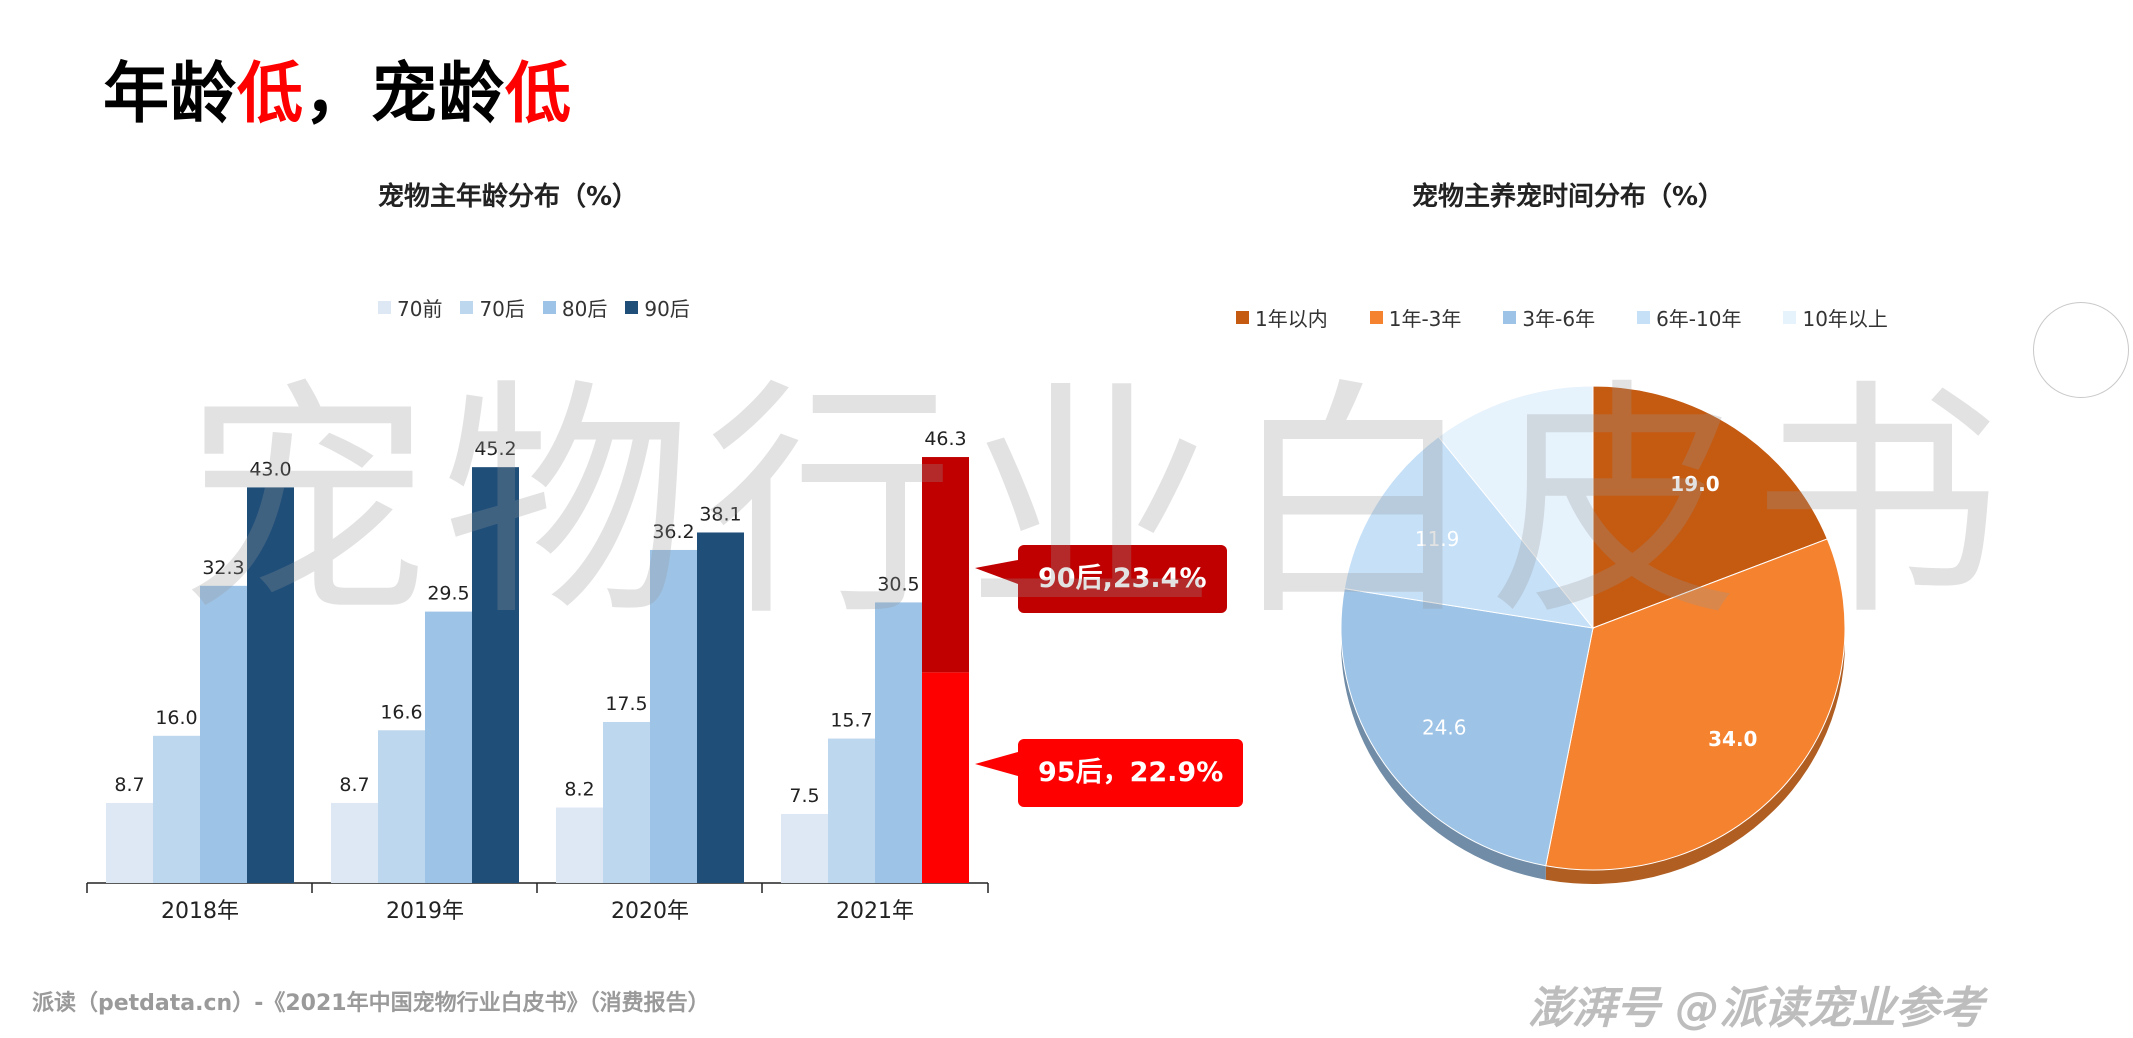 This screenshot has width=2133, height=1038. Describe the element at coordinates (420, 309) in the screenshot. I see `legend-label: 70前` at that location.